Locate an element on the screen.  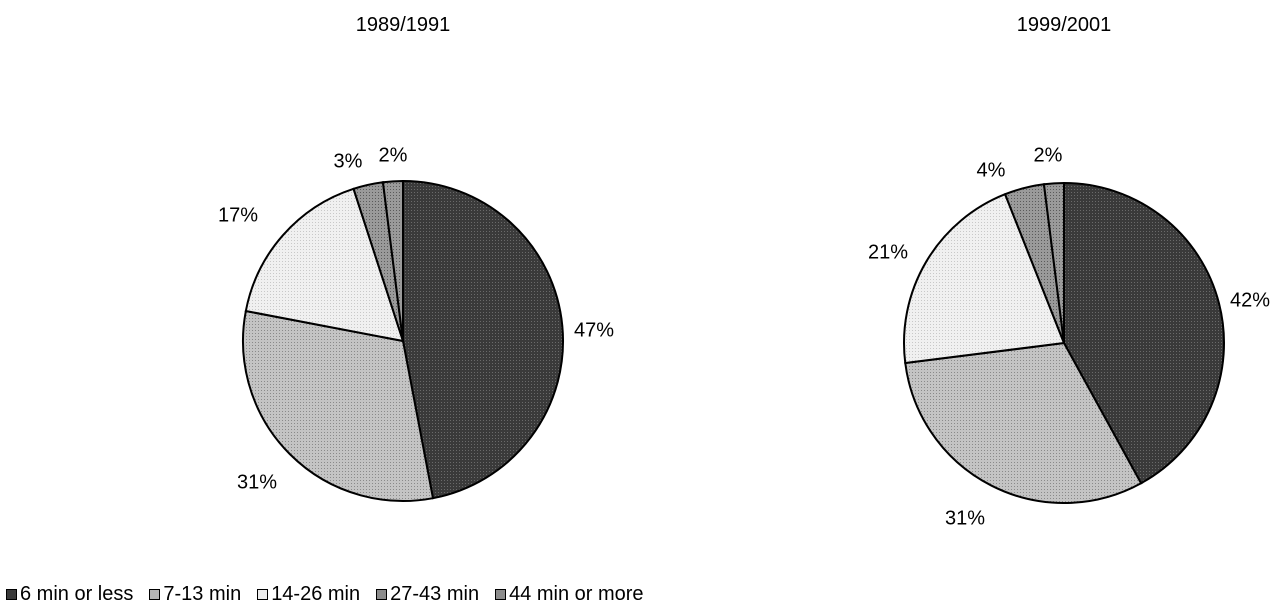
pie-title: 1999/2001 is located at coordinates (1064, 25).